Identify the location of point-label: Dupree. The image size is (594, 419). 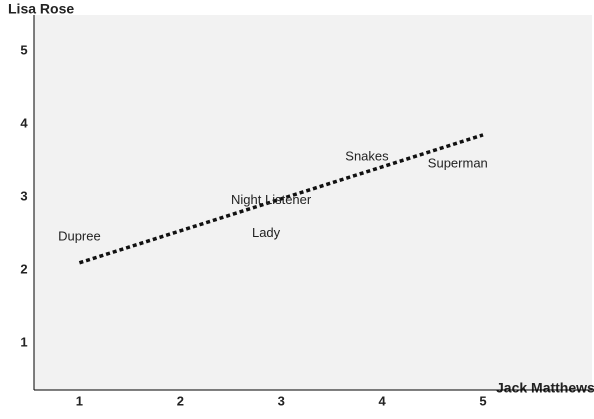
(79, 236).